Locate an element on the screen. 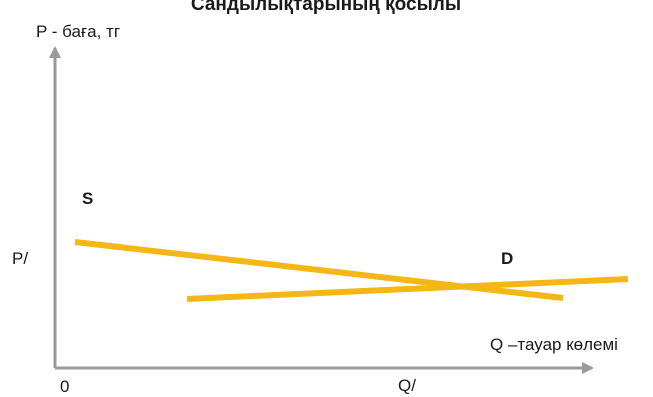 The width and height of the screenshot is (653, 397). curve-d-label: D is located at coordinates (507, 258).